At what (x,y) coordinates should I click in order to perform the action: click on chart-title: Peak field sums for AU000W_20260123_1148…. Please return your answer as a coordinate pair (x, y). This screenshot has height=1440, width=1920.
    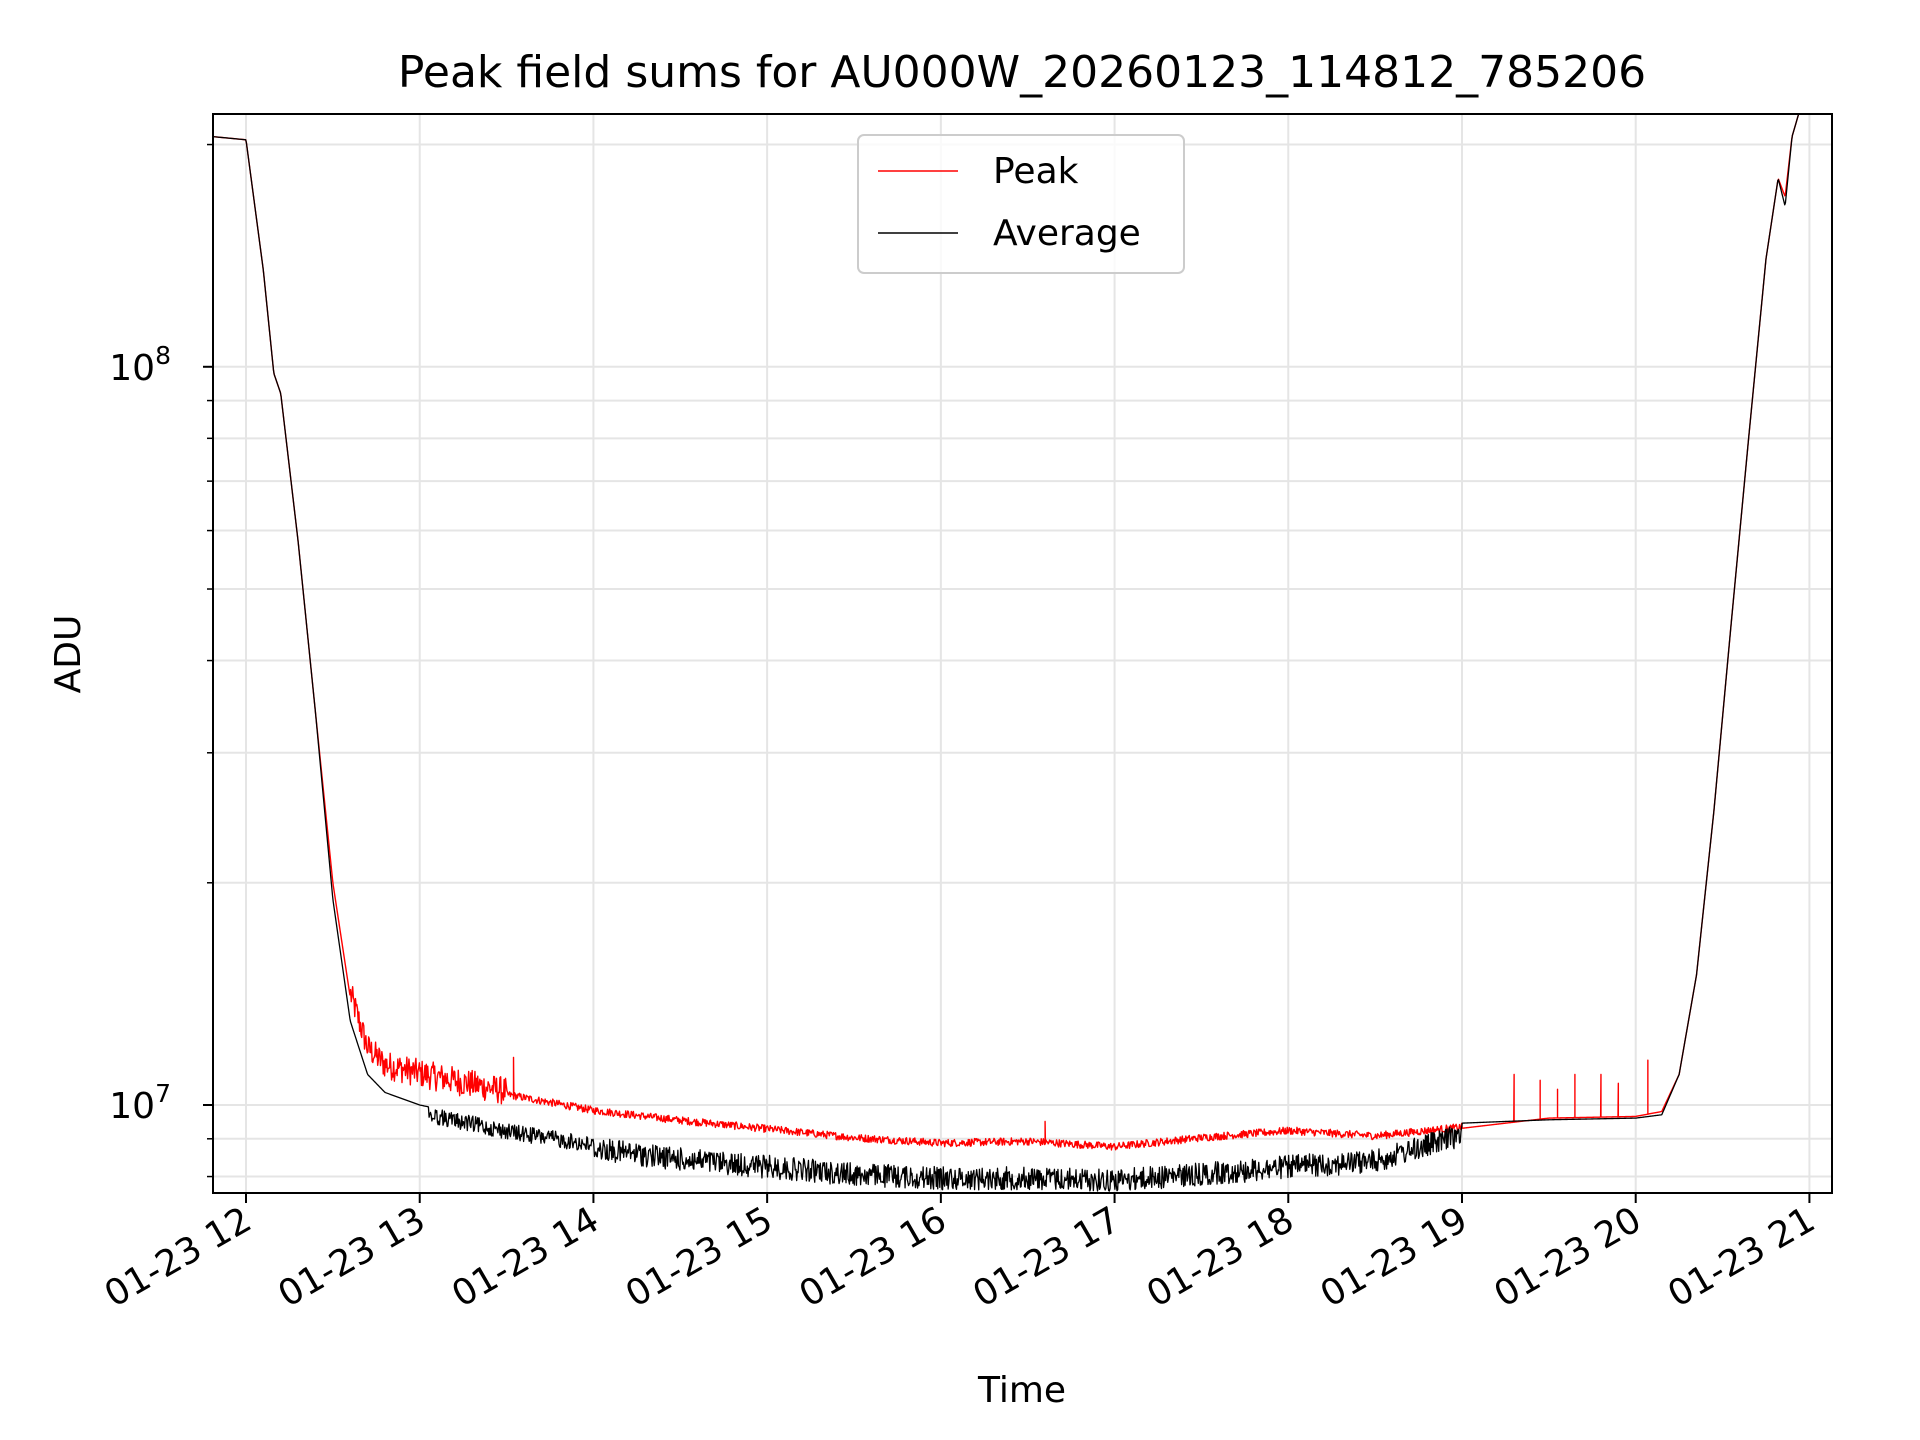
    Looking at the image, I should click on (1022, 72).